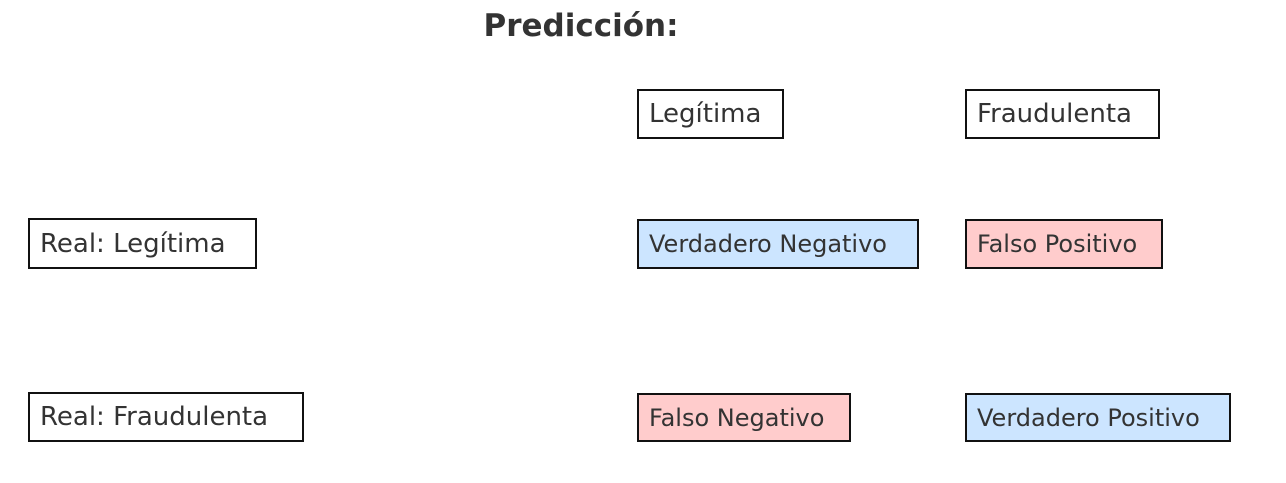 This screenshot has height=483, width=1286. I want to click on cell-true-negative: Verdadero Negativo, so click(778, 244).